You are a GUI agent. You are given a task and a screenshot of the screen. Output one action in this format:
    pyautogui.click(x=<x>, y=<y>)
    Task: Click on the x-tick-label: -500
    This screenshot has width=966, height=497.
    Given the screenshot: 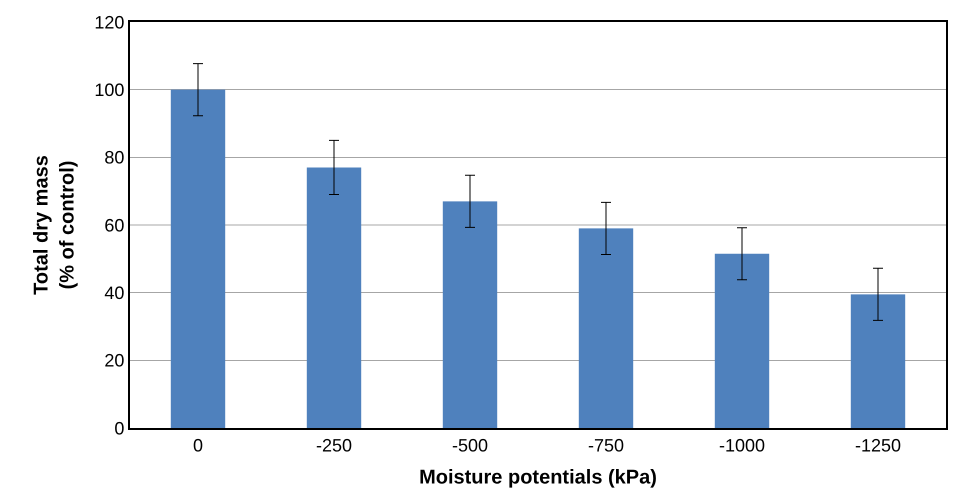 What is the action you would take?
    pyautogui.click(x=470, y=446)
    